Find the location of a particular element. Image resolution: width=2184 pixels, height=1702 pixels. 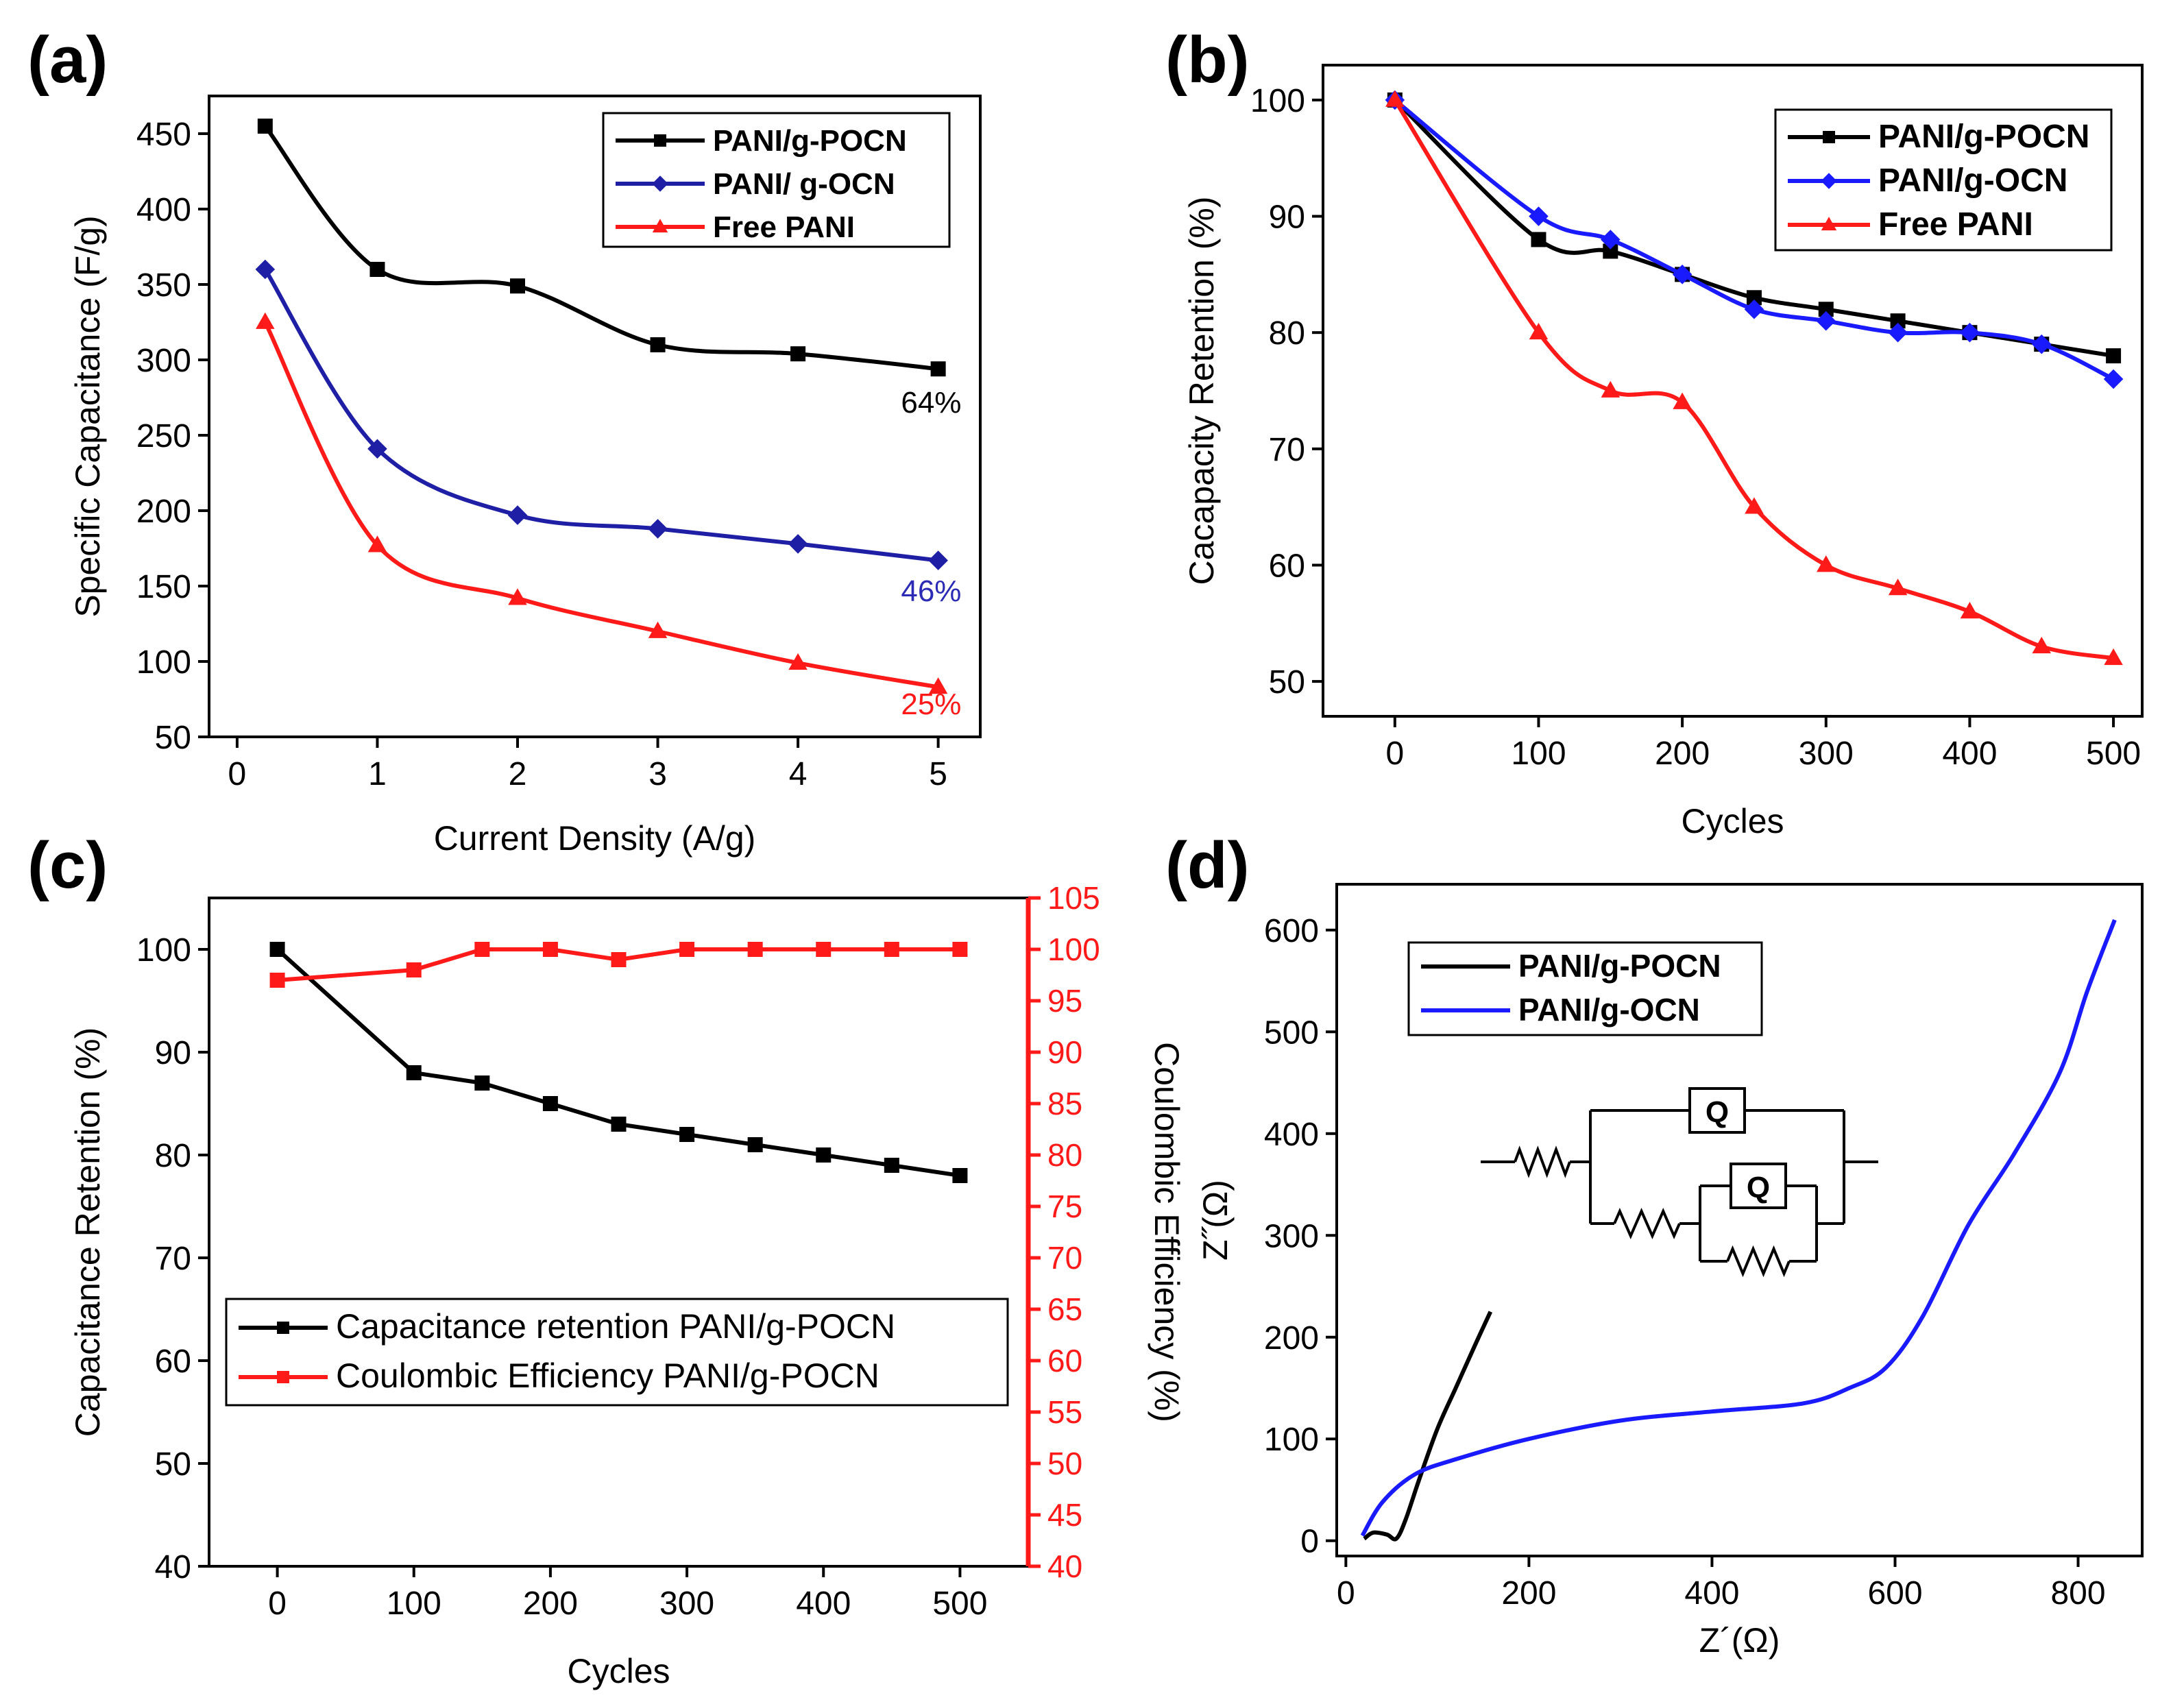

x-tick-label: 100 is located at coordinates (1538, 753).